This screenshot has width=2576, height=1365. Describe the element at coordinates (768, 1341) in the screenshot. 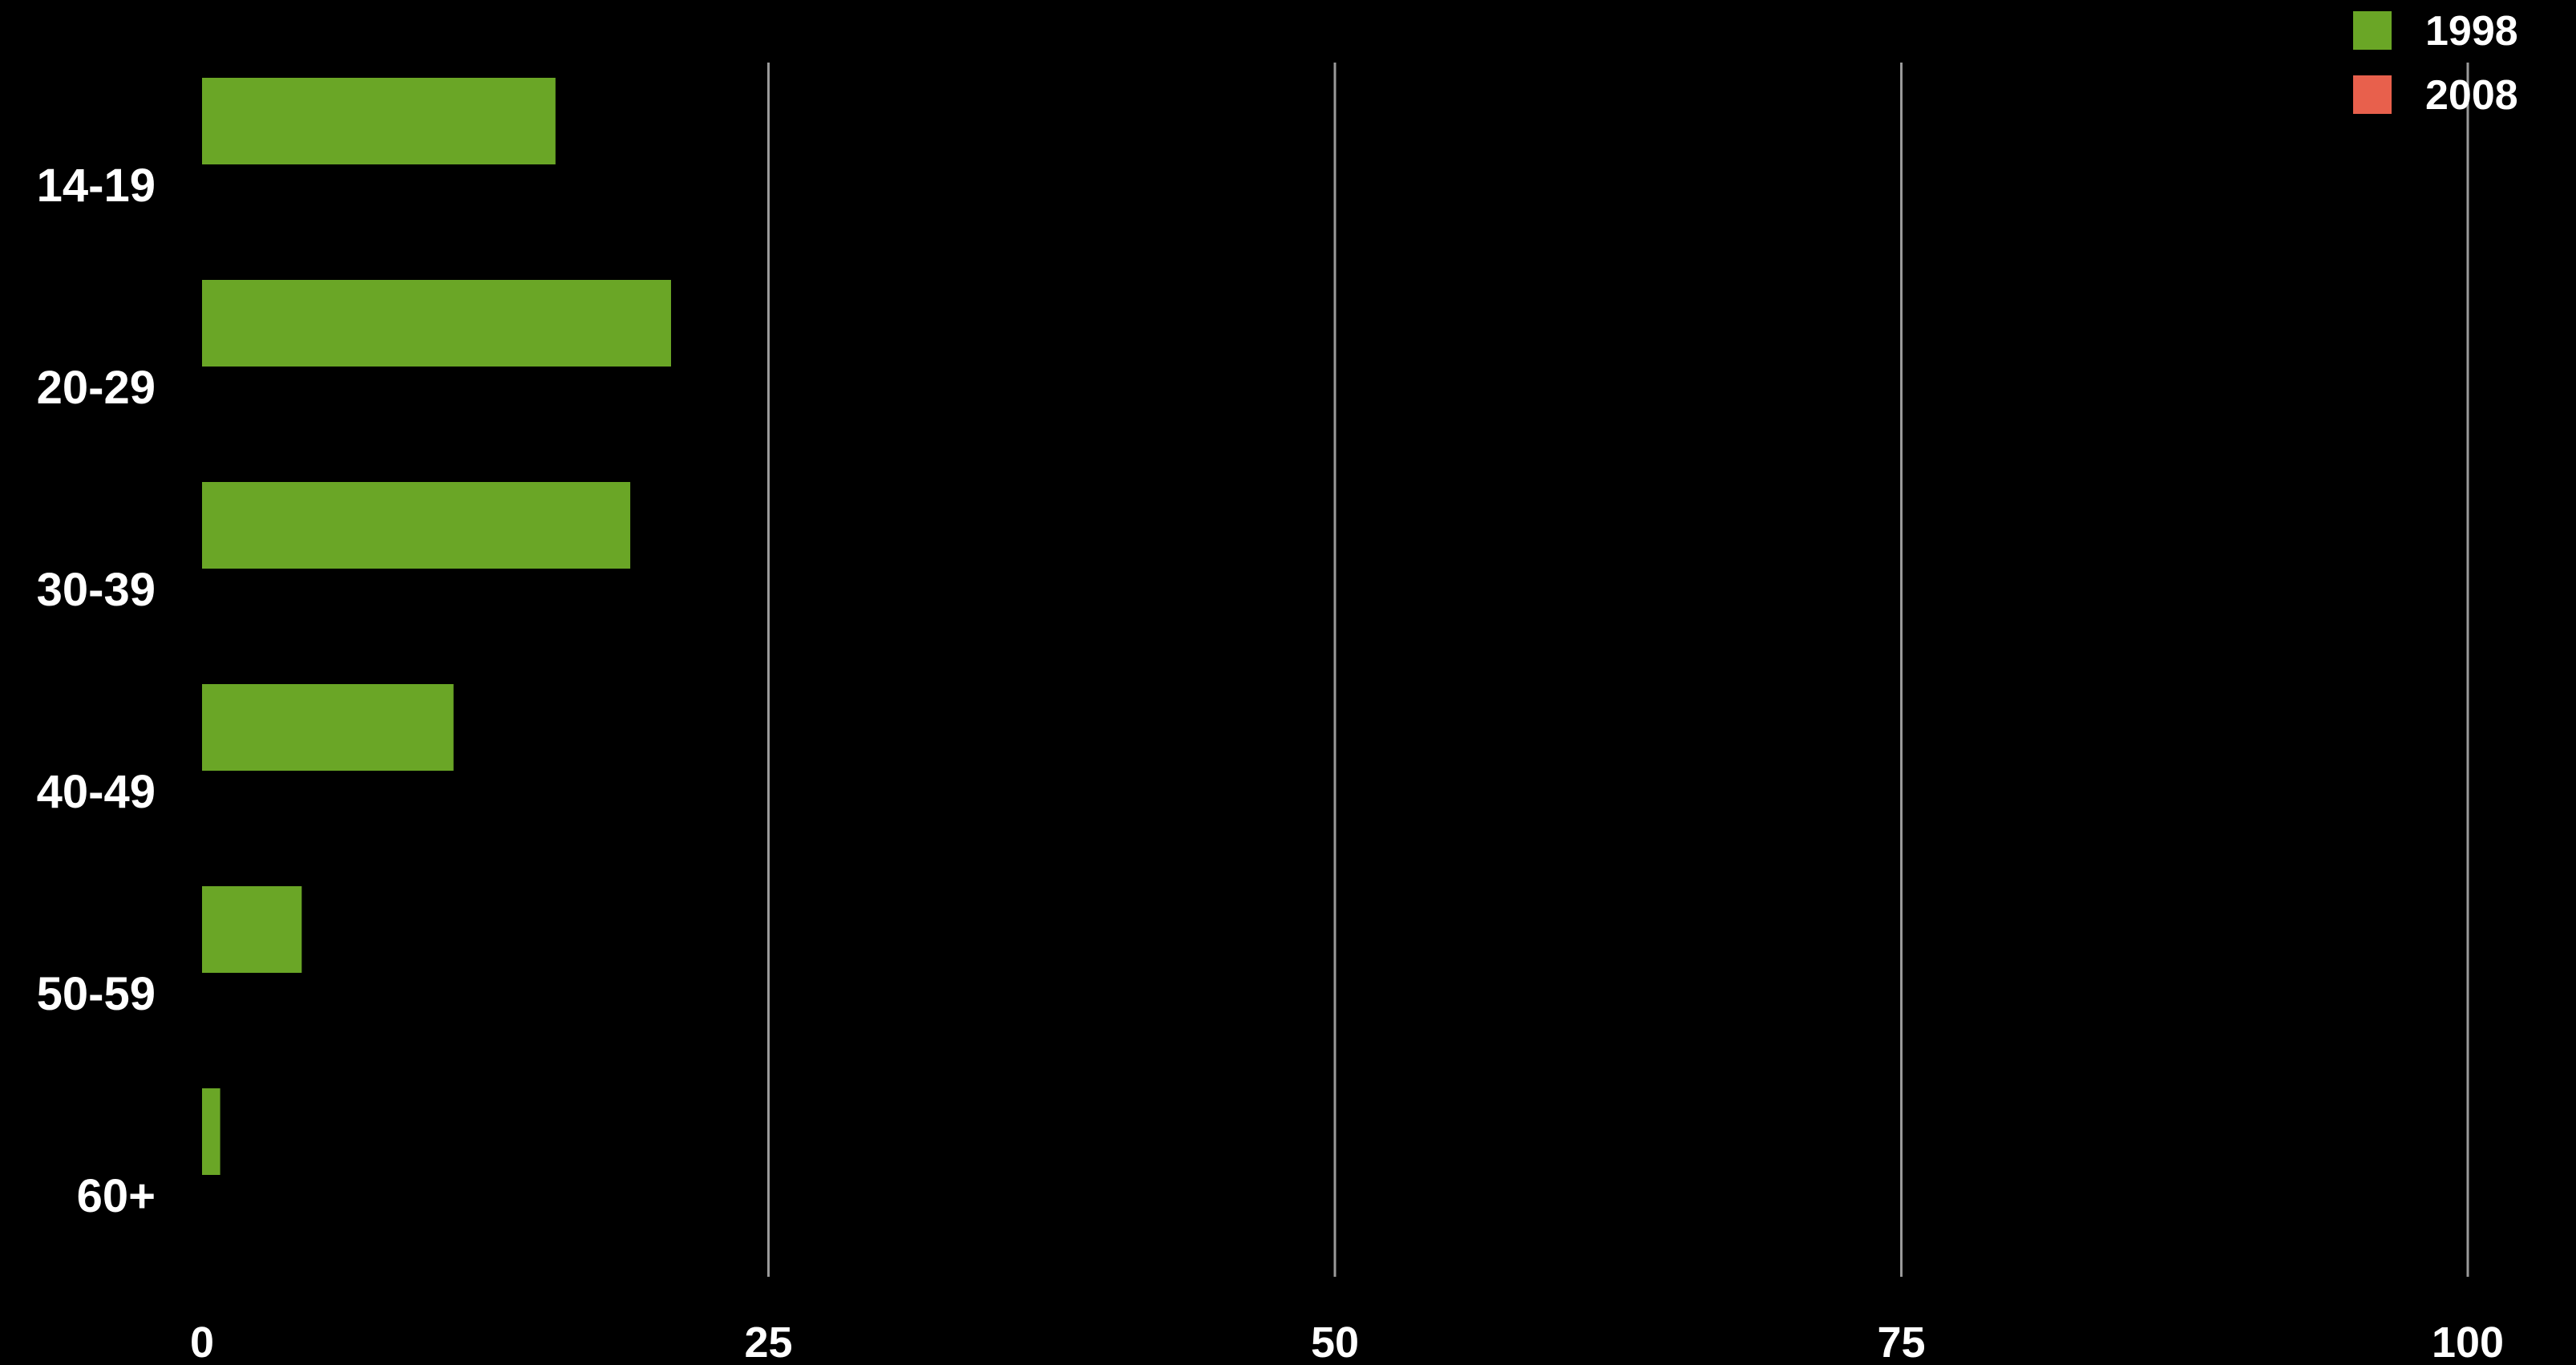

I see `x-tick-label: 25` at that location.